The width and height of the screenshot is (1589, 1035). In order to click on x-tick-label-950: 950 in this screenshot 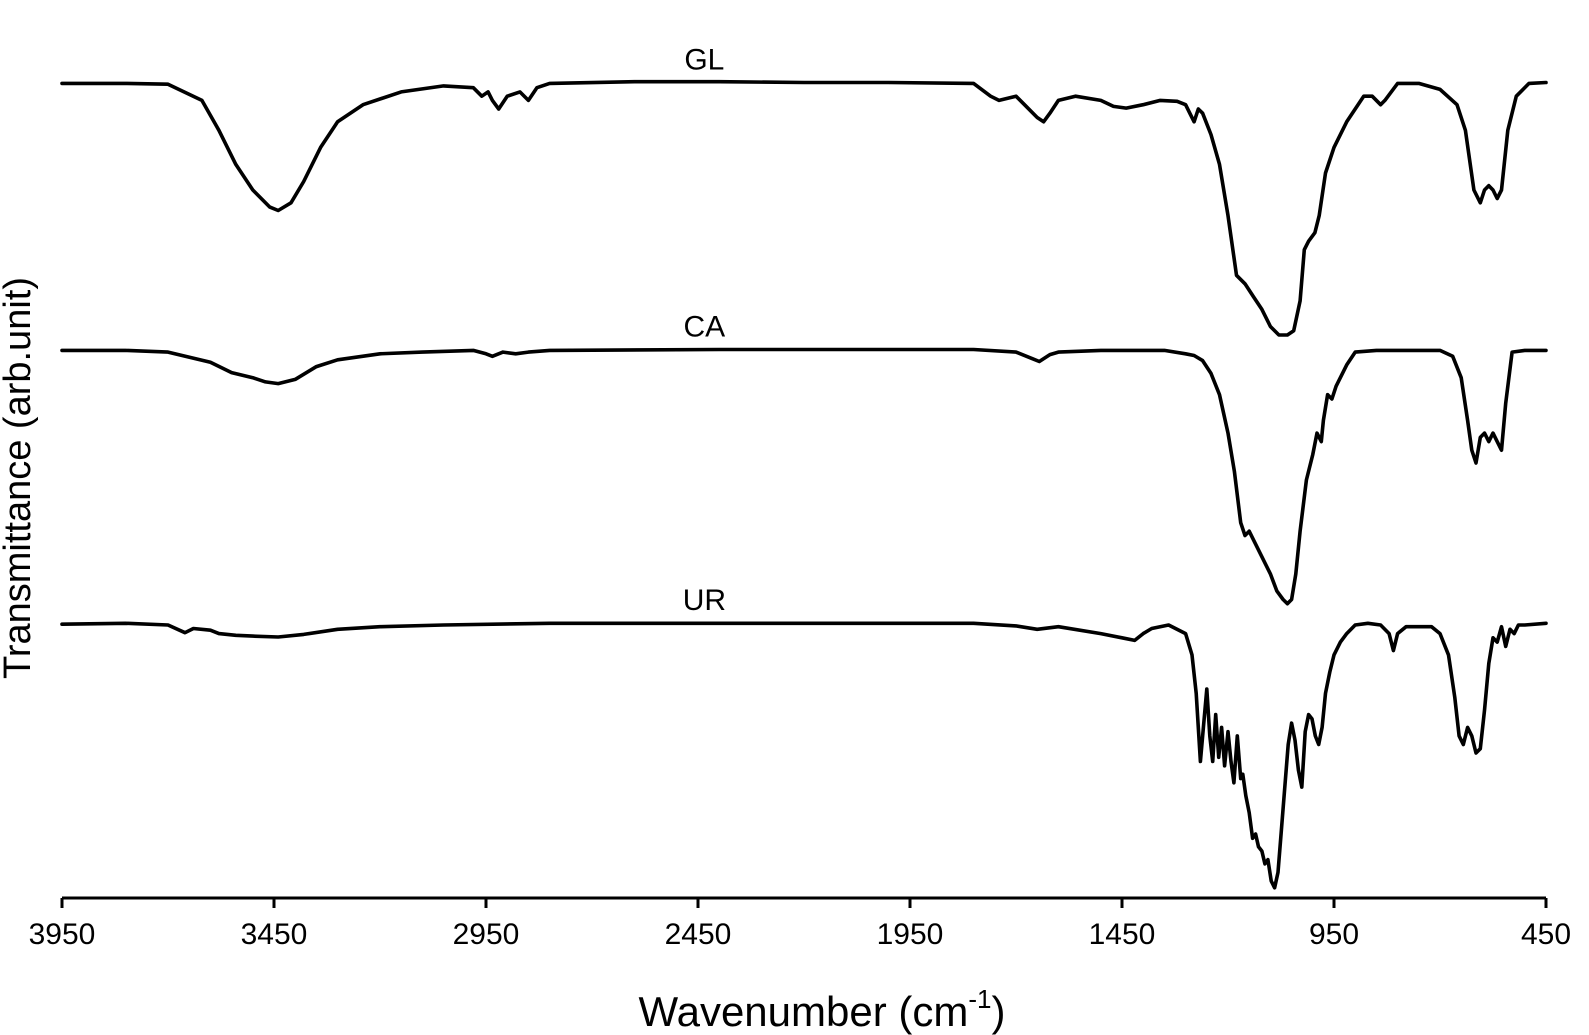, I will do `click(1334, 934)`.